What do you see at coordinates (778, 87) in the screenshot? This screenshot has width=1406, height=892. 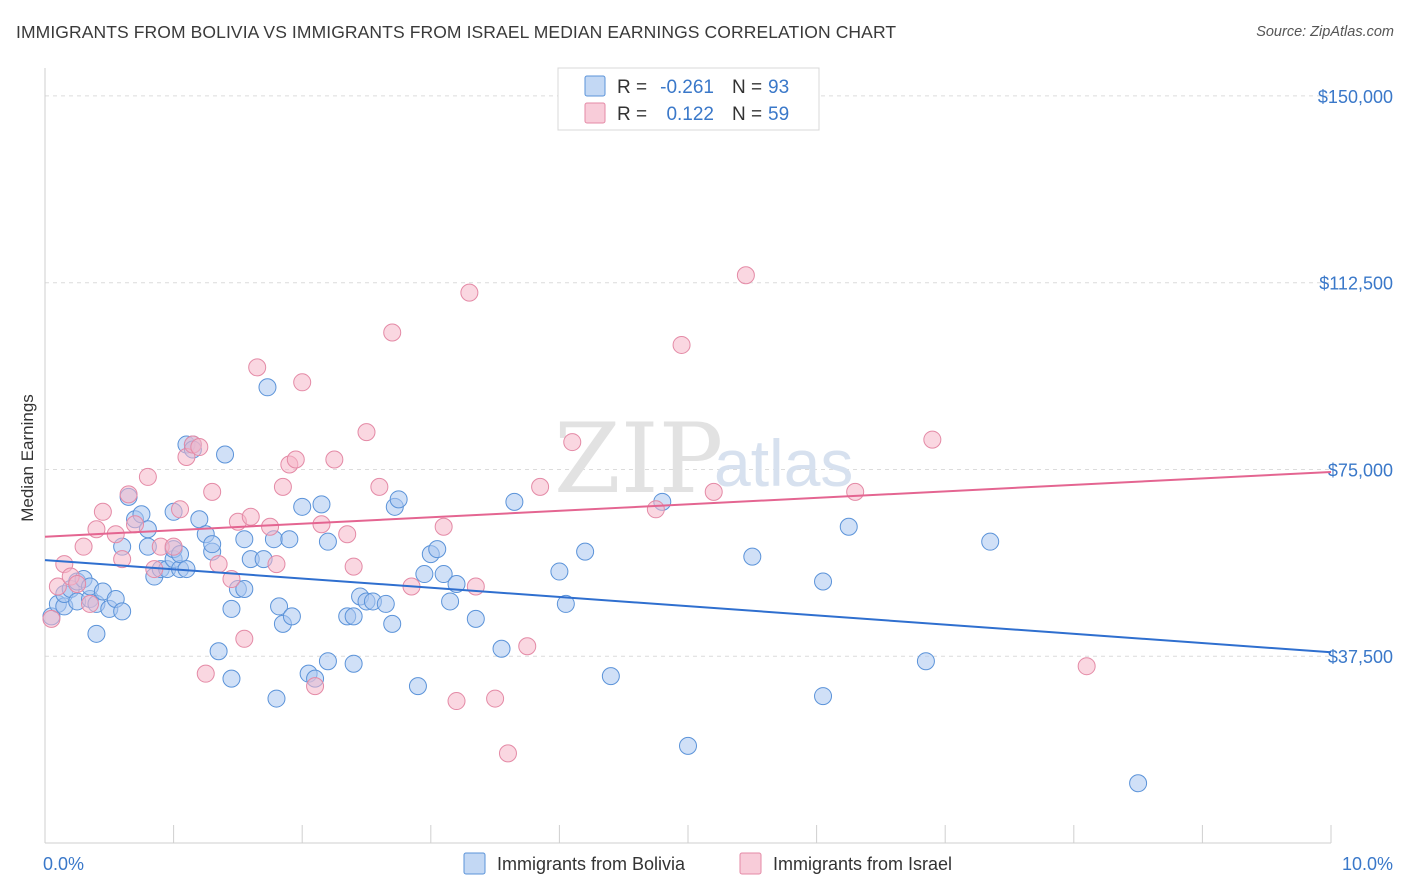 I see `legend-n-value-bolivia: 93` at bounding box center [778, 87].